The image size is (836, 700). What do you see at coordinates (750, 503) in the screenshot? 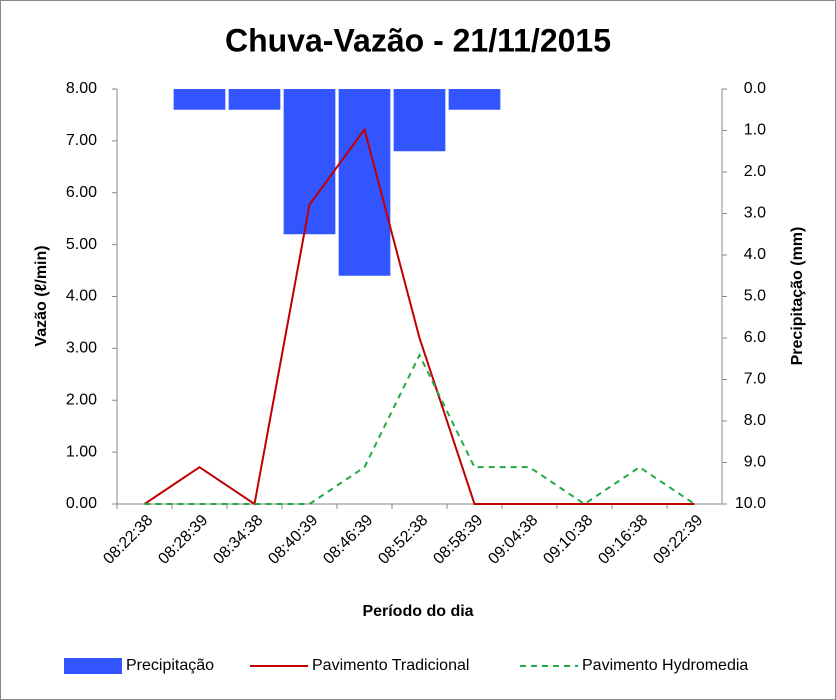
I see `y2-tick-label: 10.0` at bounding box center [750, 503].